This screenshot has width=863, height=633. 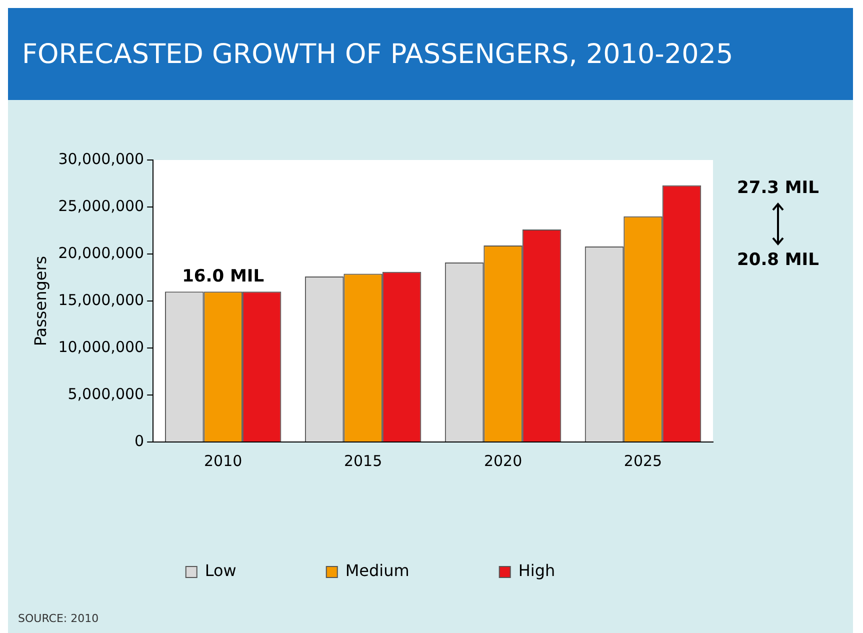 I want to click on text: 27.3 MIL, so click(x=778, y=188).